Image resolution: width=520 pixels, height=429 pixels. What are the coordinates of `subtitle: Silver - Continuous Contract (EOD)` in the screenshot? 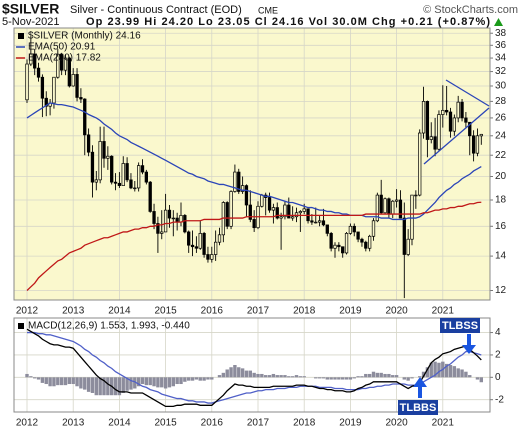 It's located at (156, 10).